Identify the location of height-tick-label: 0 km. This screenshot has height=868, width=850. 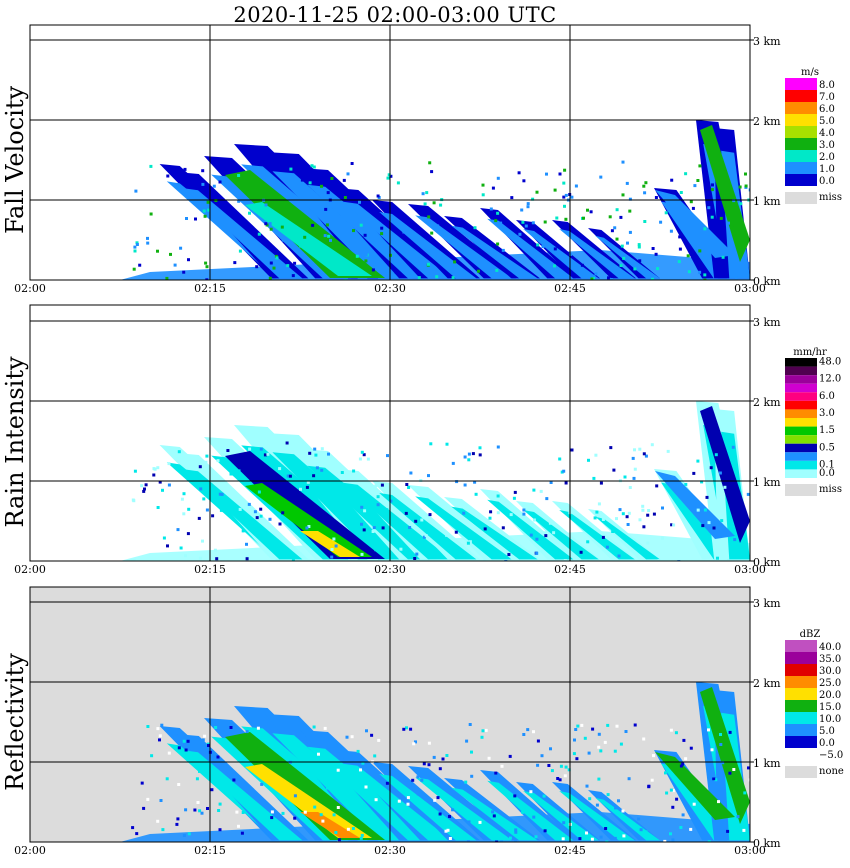
(767, 281).